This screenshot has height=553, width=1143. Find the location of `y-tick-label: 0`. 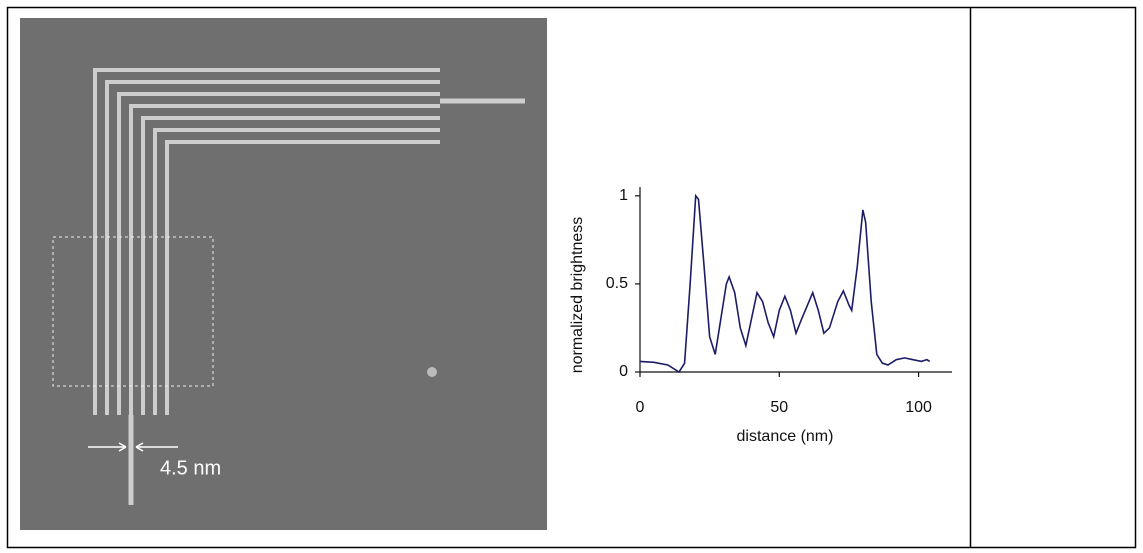

y-tick-label: 0 is located at coordinates (623, 371).